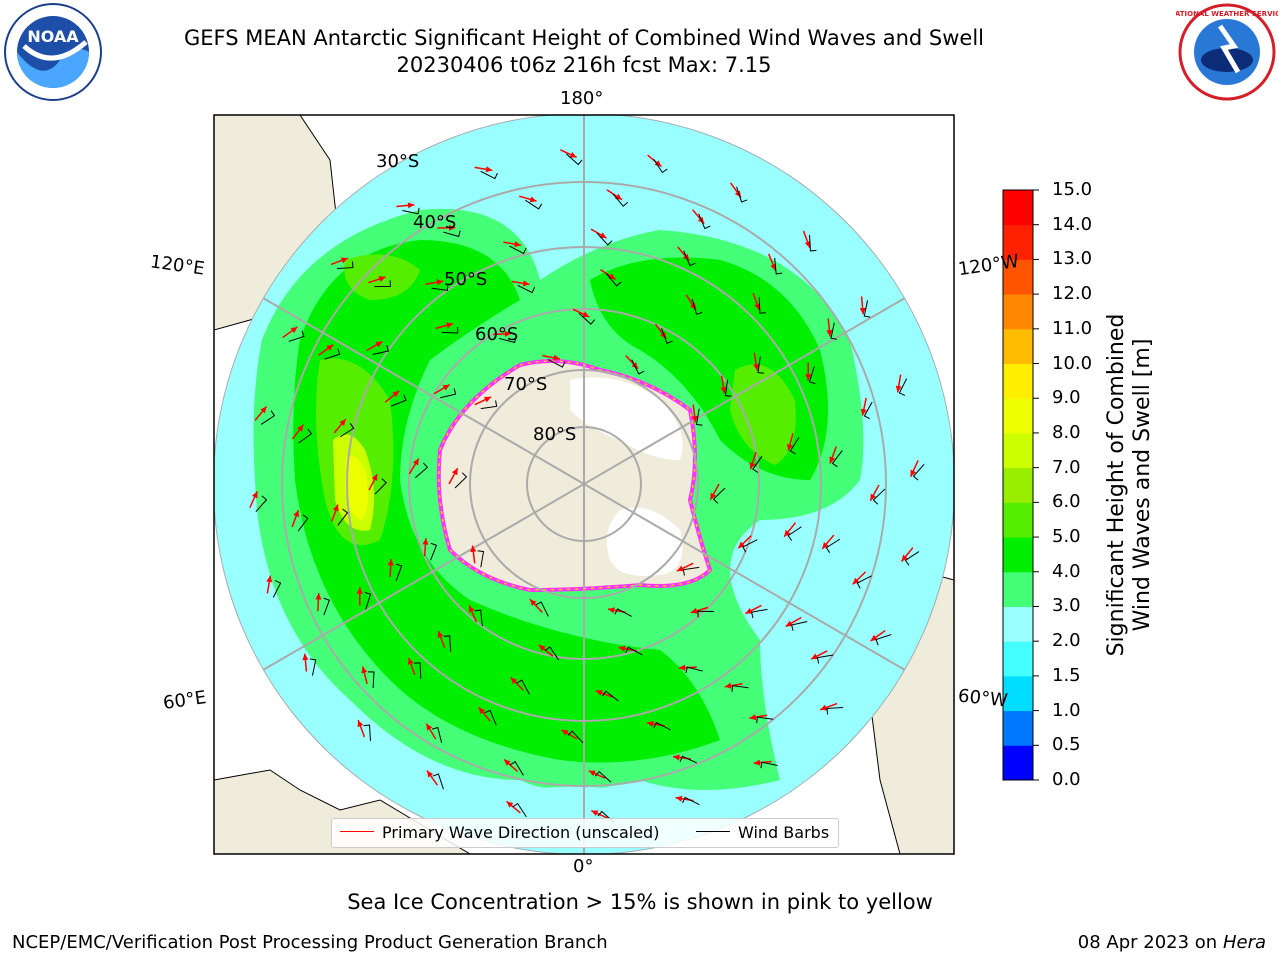  I want to click on colorbar-tick-label: 10.0, so click(1072, 363).